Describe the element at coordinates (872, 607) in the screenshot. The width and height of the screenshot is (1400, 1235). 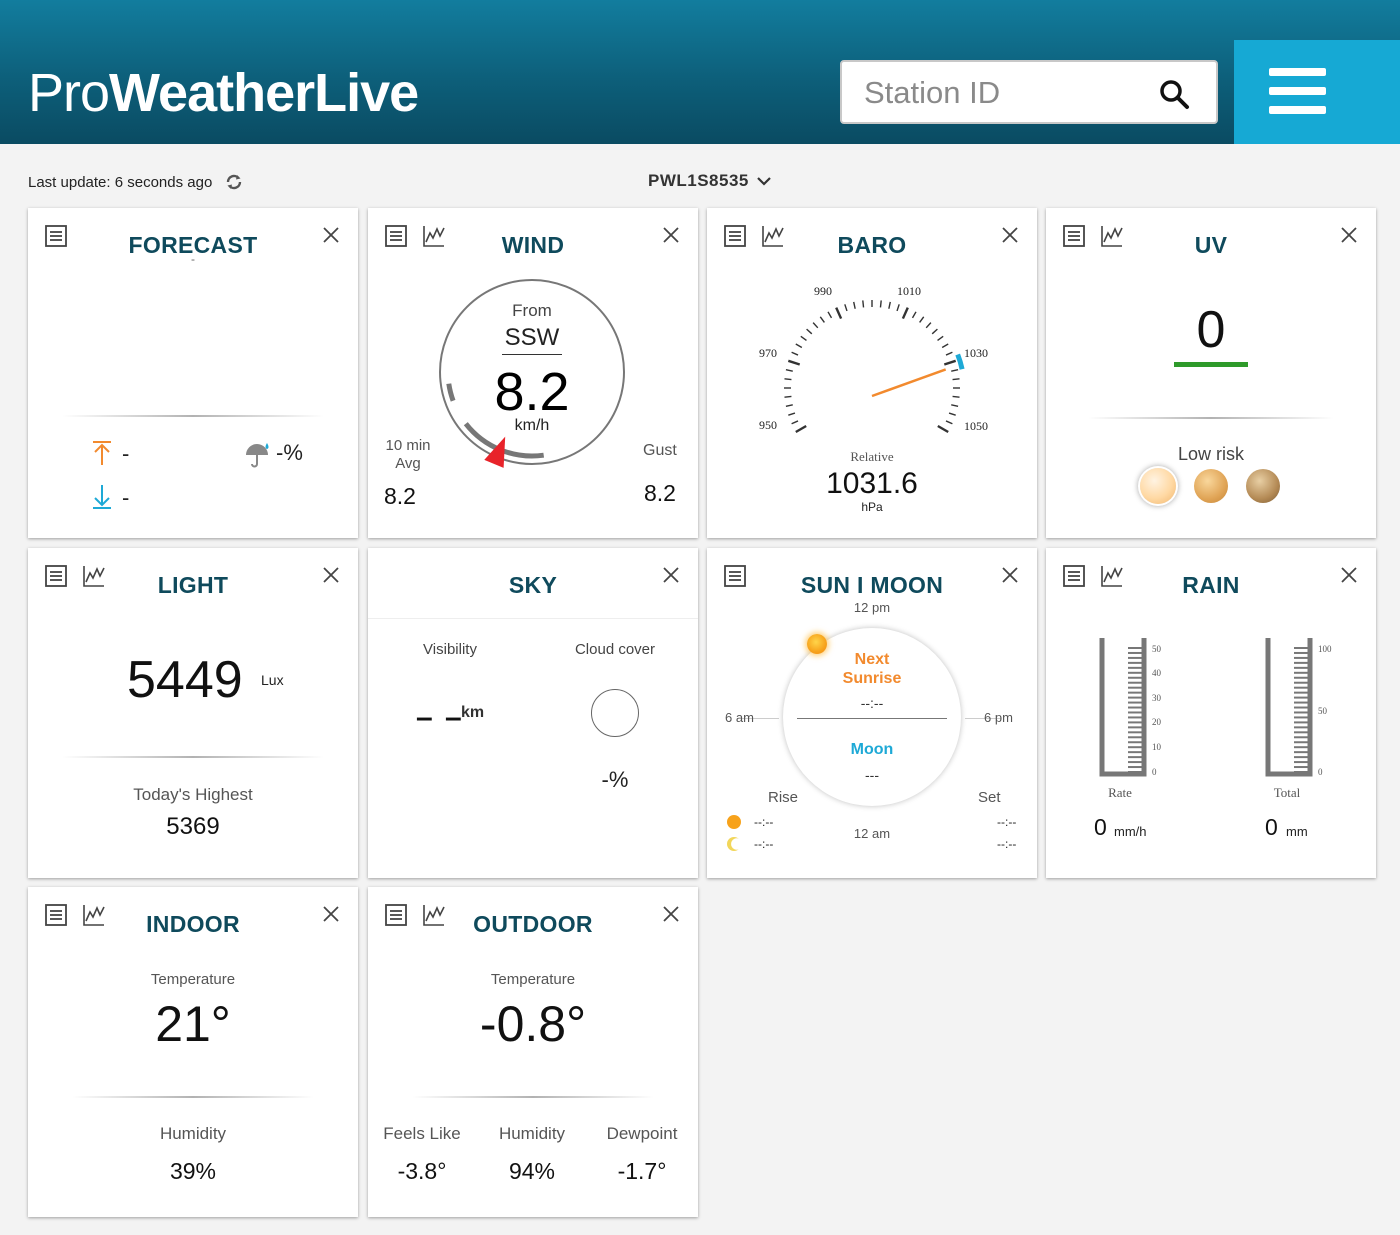
I see `noon-label: 12 pm` at that location.